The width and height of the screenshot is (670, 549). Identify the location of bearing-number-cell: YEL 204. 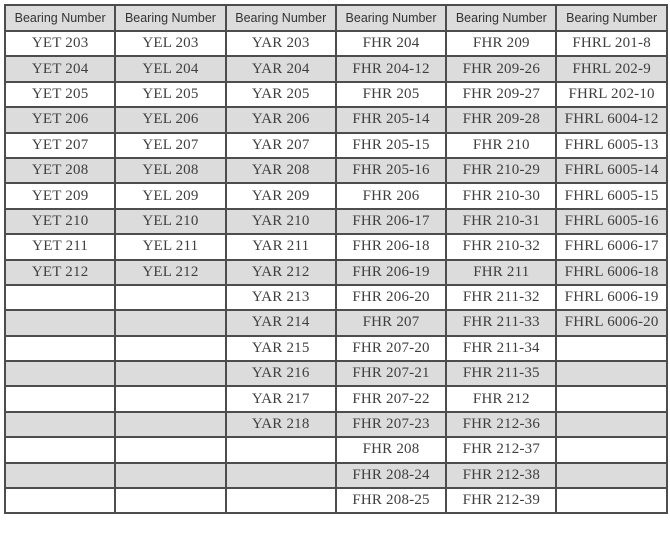
(170, 69).